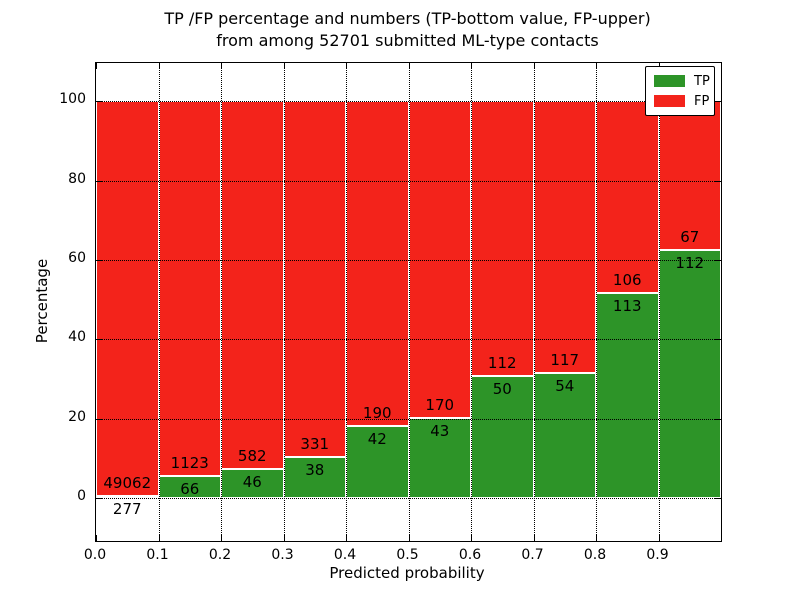 This screenshot has height=600, width=800. Describe the element at coordinates (407, 573) in the screenshot. I see `x-axis-label: Predicted probability` at that location.